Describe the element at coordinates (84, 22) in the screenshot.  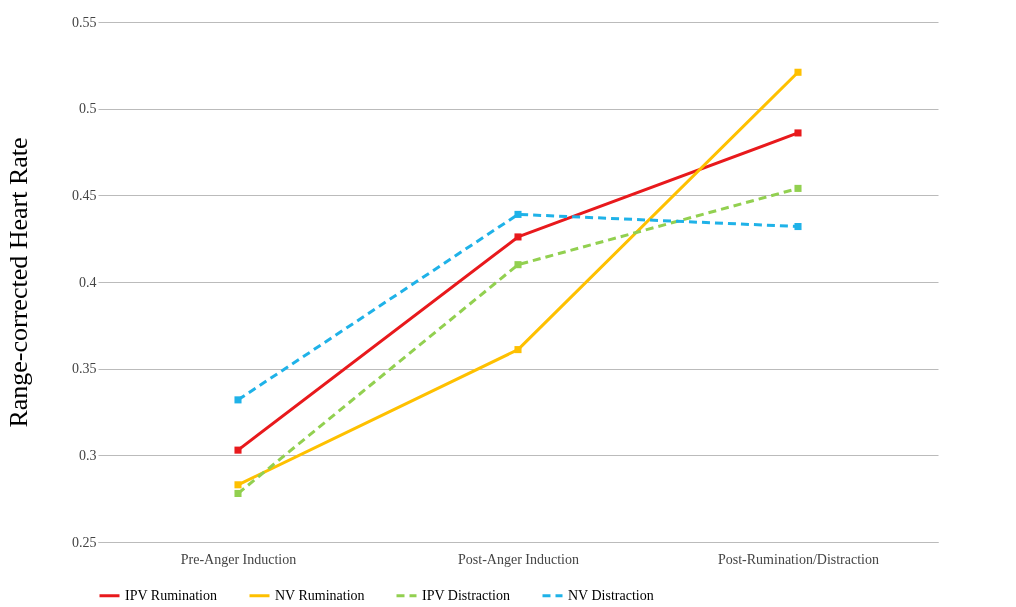
I see `y-tick-label: 0.55` at that location.